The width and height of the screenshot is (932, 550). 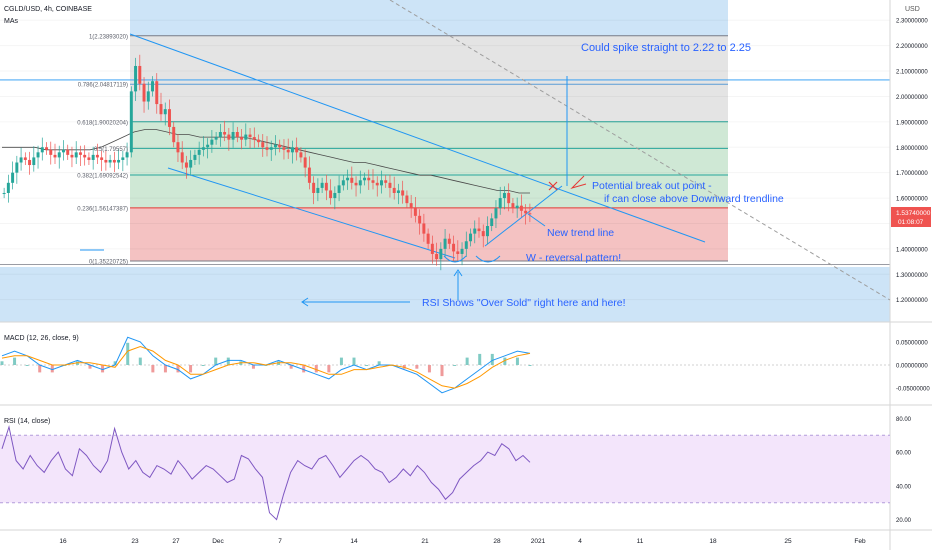 What do you see at coordinates (912, 123) in the screenshot?
I see `price-label-4: 1.90000000` at bounding box center [912, 123].